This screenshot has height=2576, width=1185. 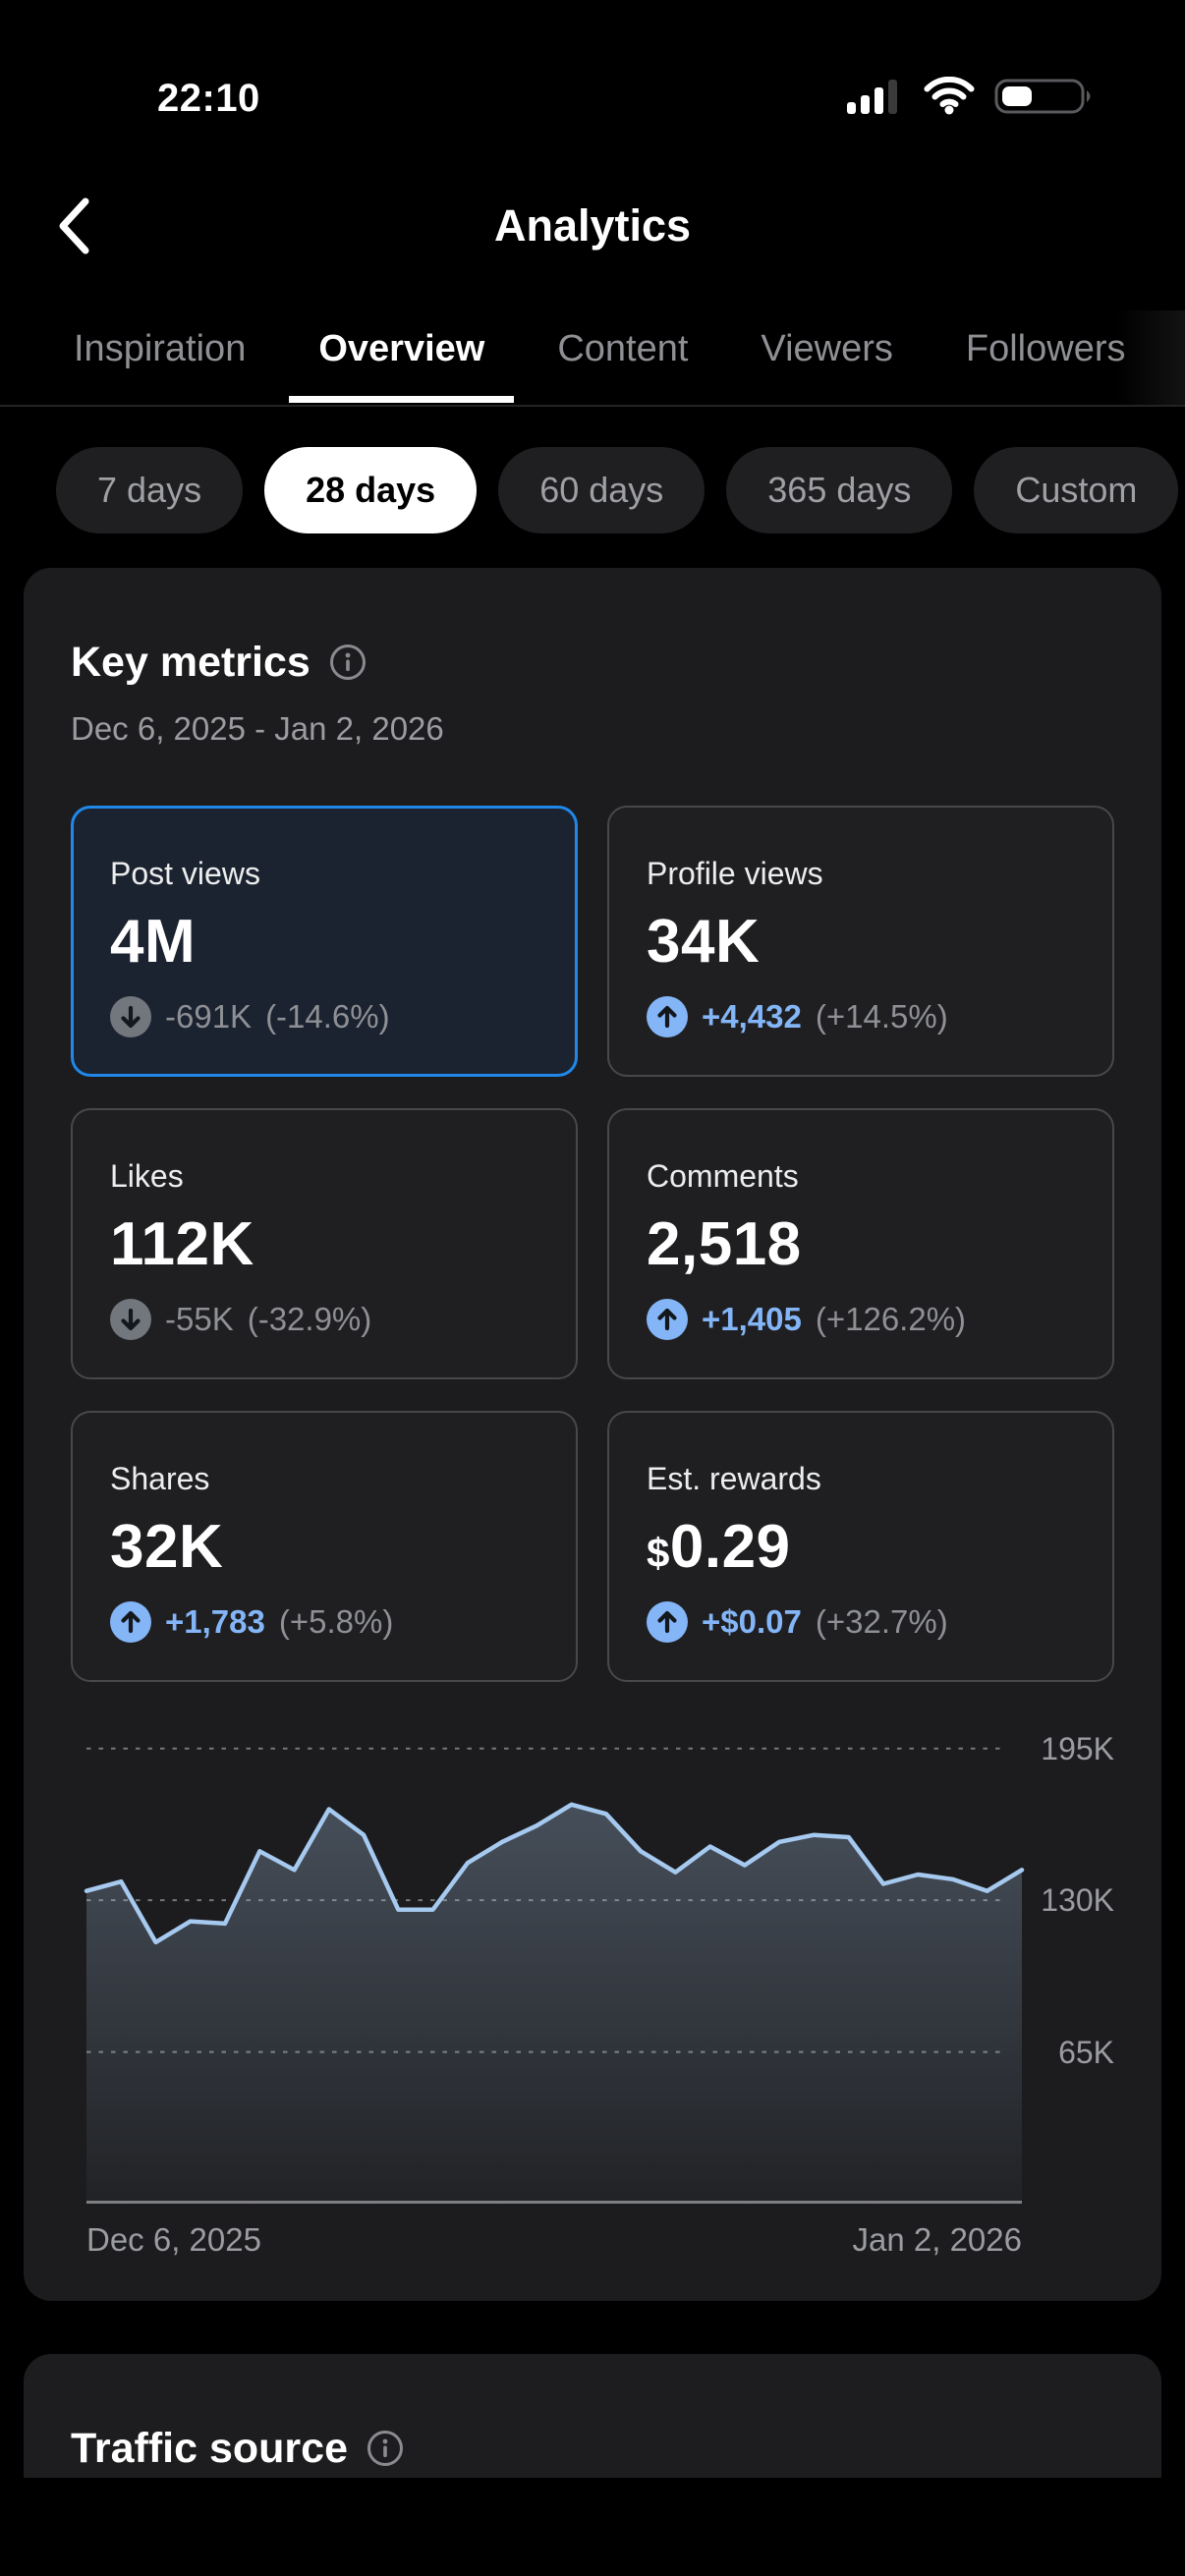 I want to click on delta-value: -55K, so click(x=200, y=1319).